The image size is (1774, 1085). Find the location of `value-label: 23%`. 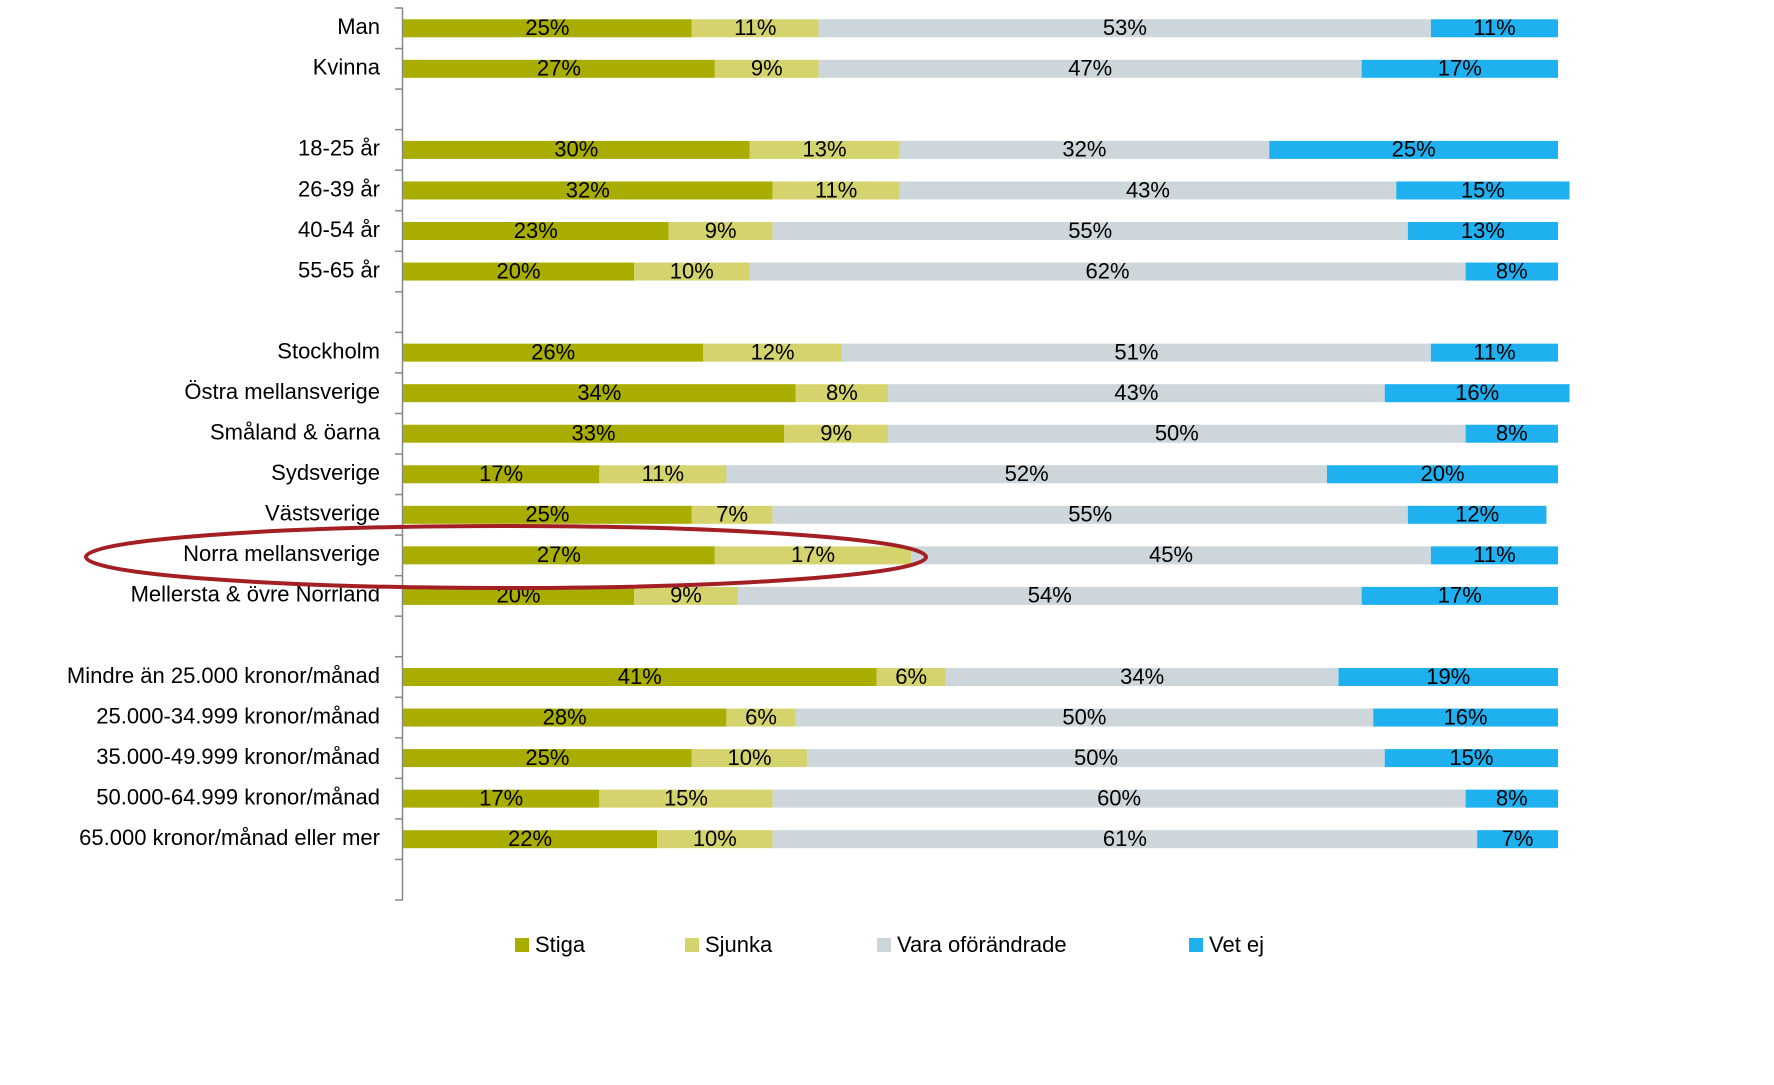

value-label: 23% is located at coordinates (536, 230).